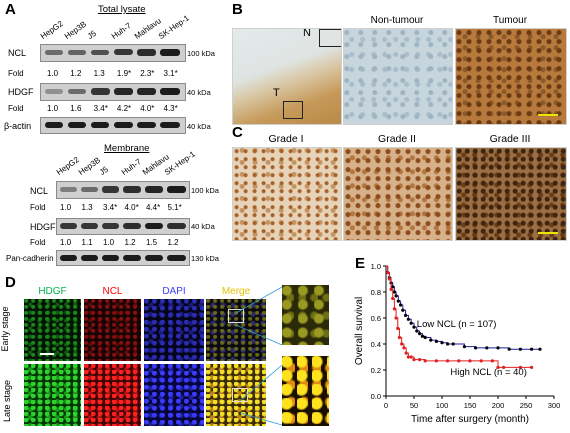  I want to click on membrane-hdgf-fold-0: 1.0, so click(66, 242).